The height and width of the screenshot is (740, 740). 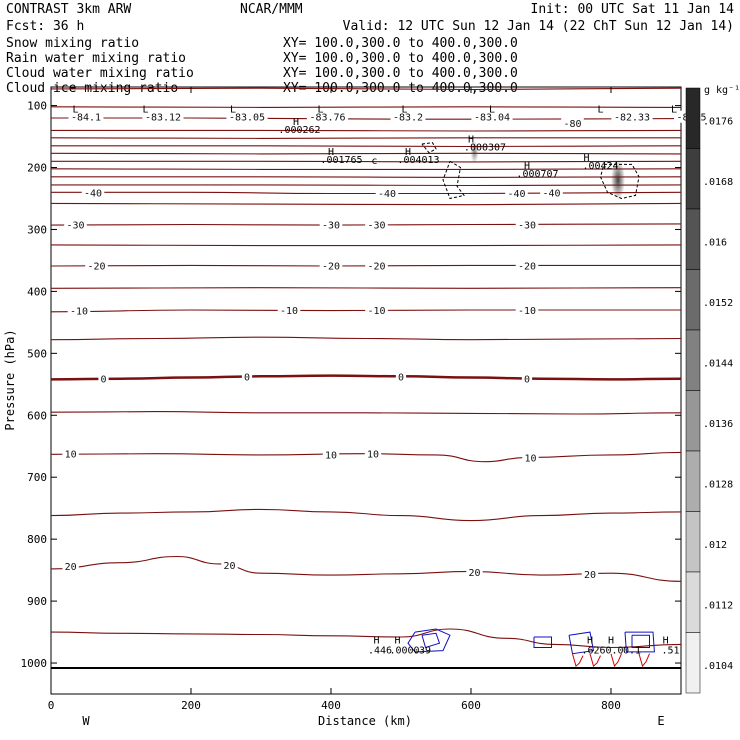 I want to click on contour-line--60, so click(x=366, y=161).